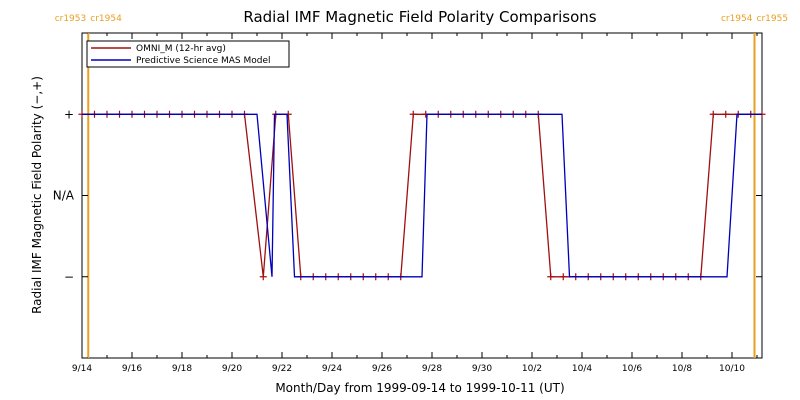 This screenshot has width=800, height=400. Describe the element at coordinates (773, 19) in the screenshot. I see `carrington-label-right: cr1955` at that location.